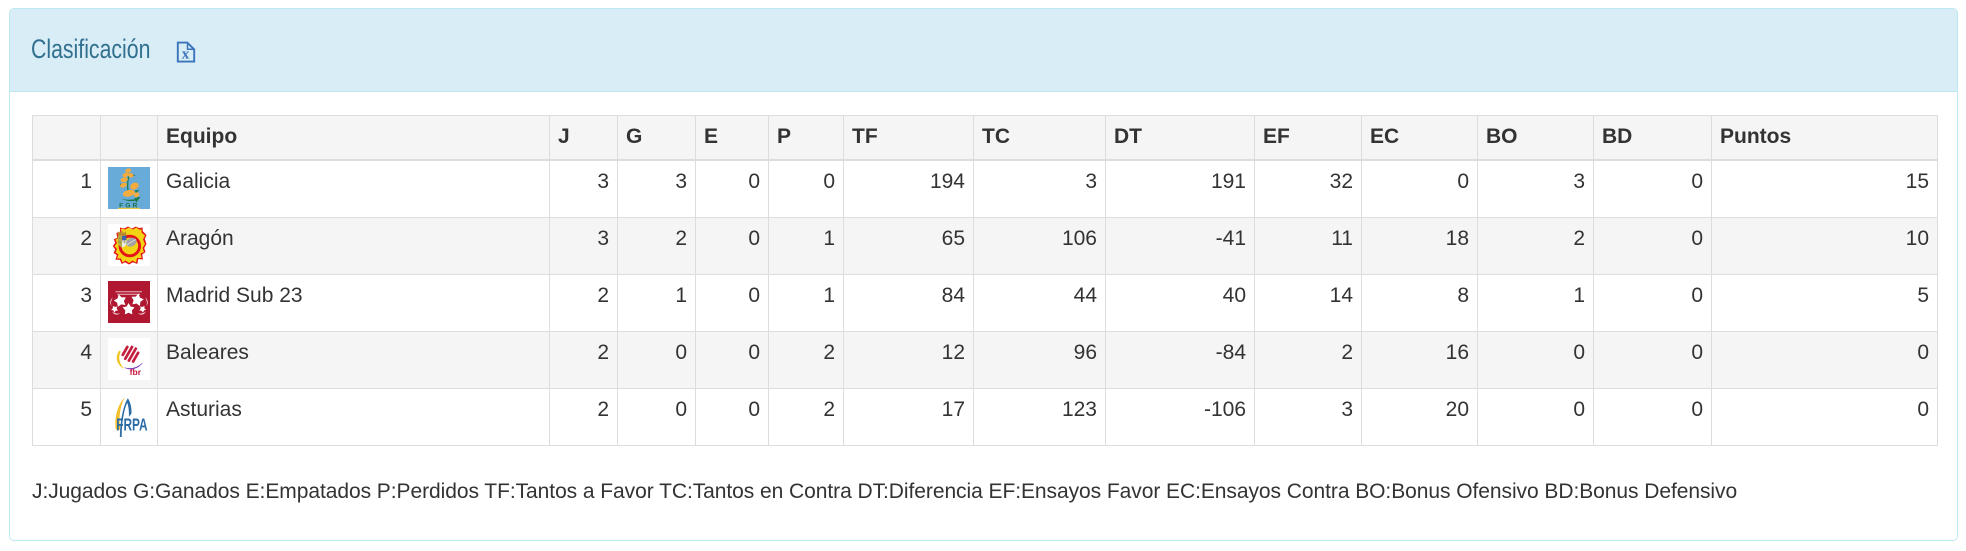 Image resolution: width=1966 pixels, height=551 pixels. I want to click on svg-text: FGR, so click(129, 205).